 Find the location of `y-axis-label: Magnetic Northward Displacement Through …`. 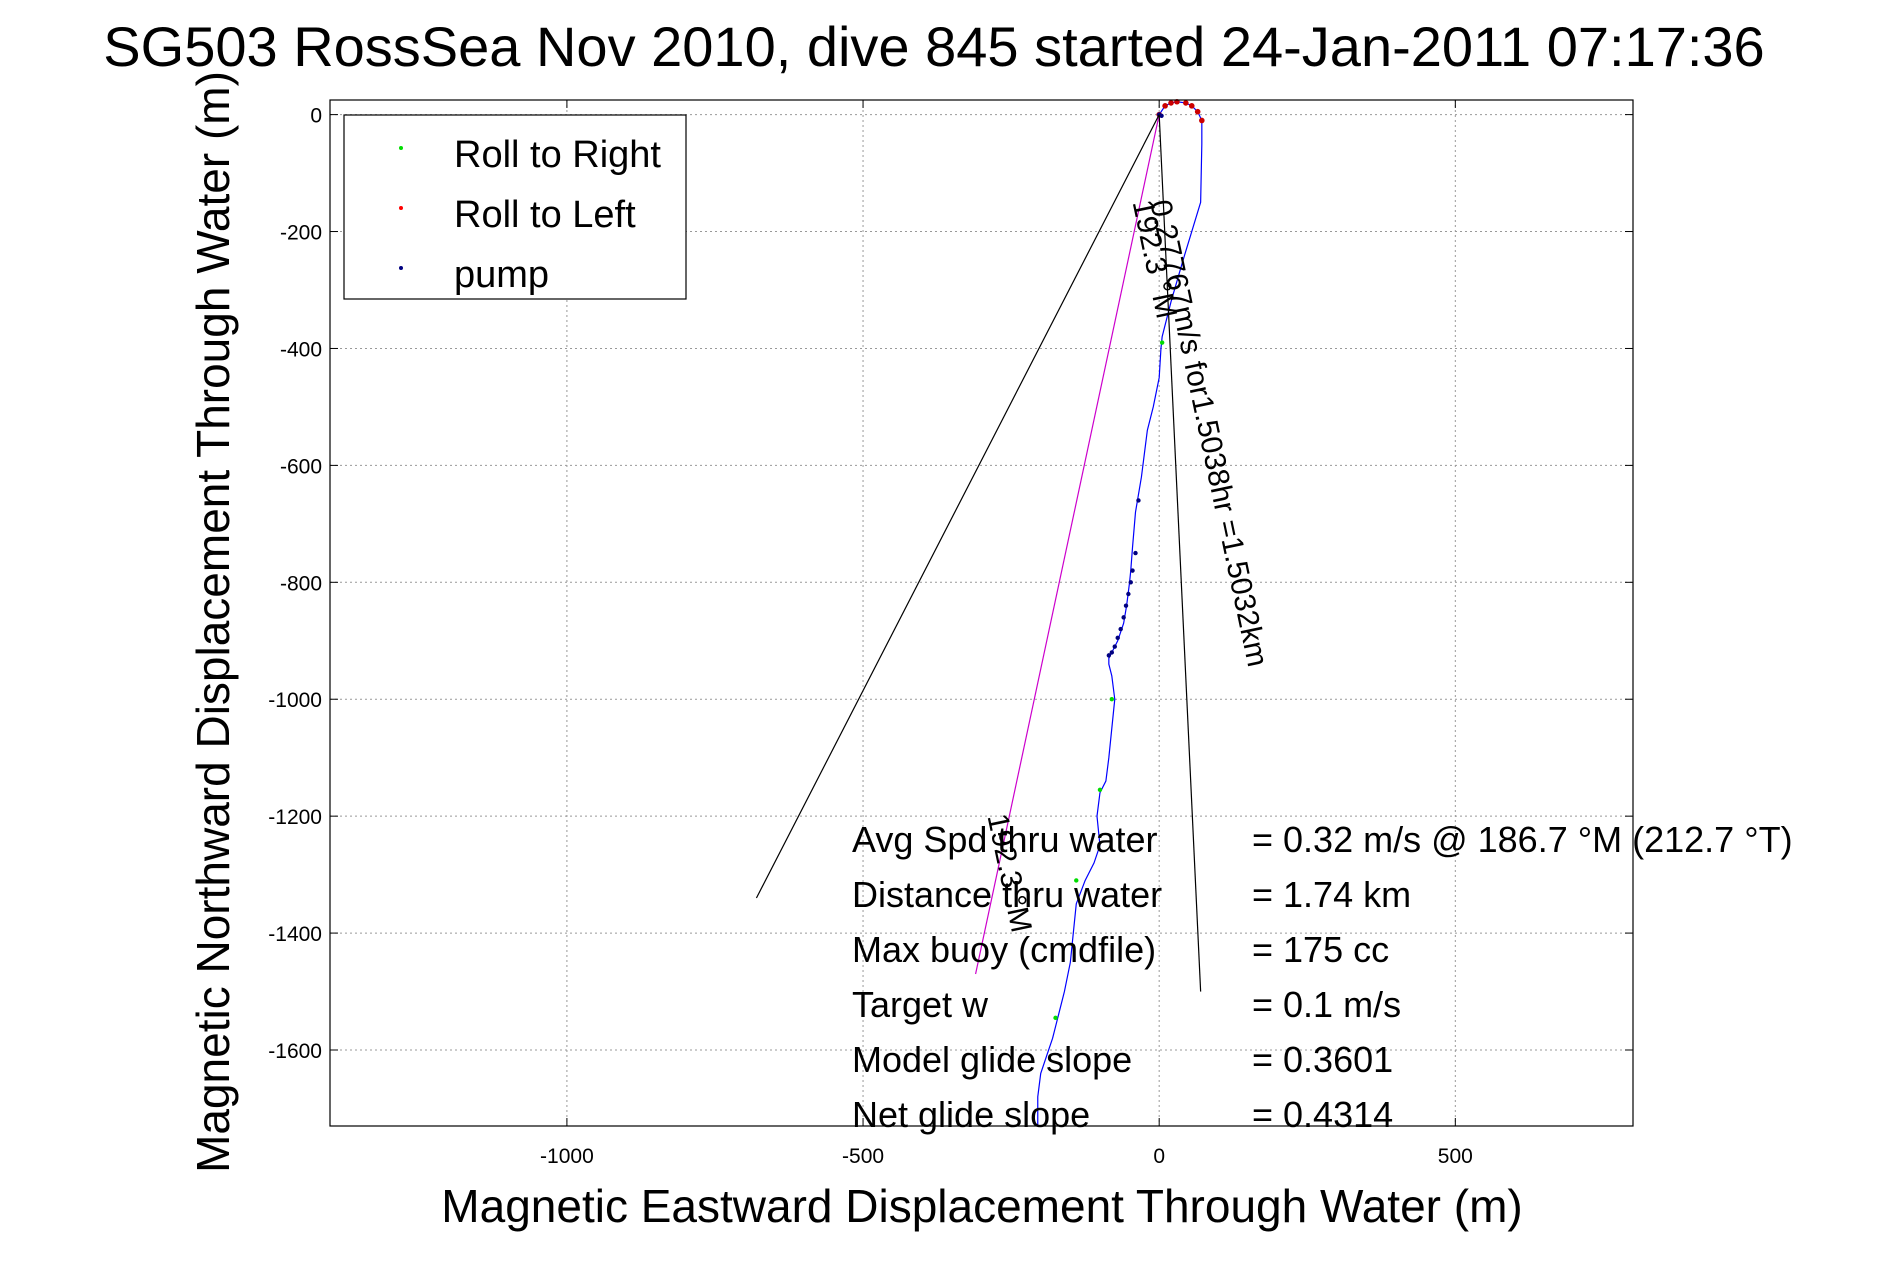

y-axis-label: Magnetic Northward Displacement Through … is located at coordinates (213, 622).